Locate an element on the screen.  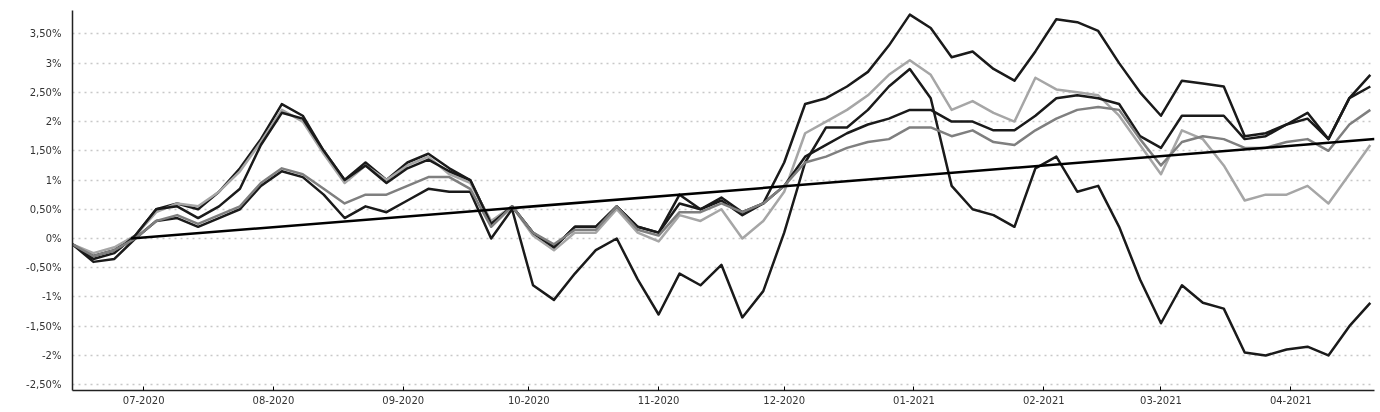
y-tick-label: 2,50% is located at coordinates (45, 92).